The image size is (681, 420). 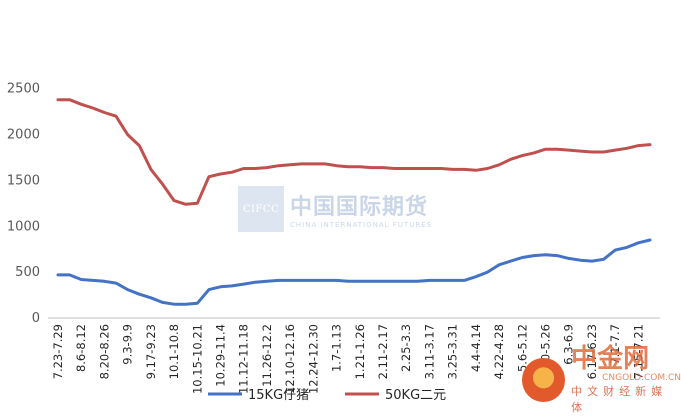 I want to click on y-axis-ticks: 0 500 1000 1500 2000 2500, so click(x=23, y=204).